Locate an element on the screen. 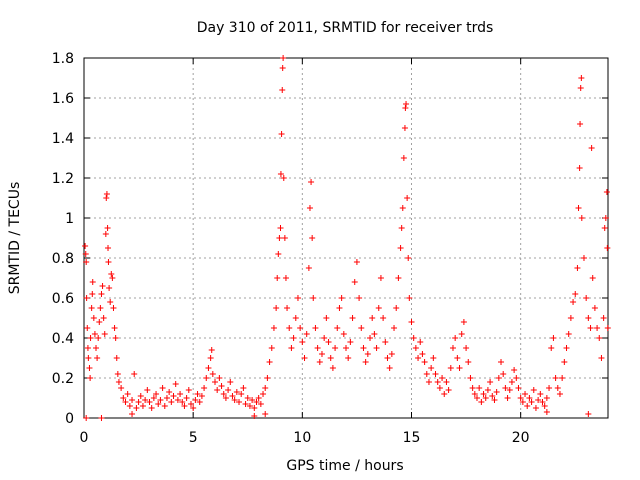 The image size is (640, 480). y-tick-label: 1.6 is located at coordinates (63, 99).